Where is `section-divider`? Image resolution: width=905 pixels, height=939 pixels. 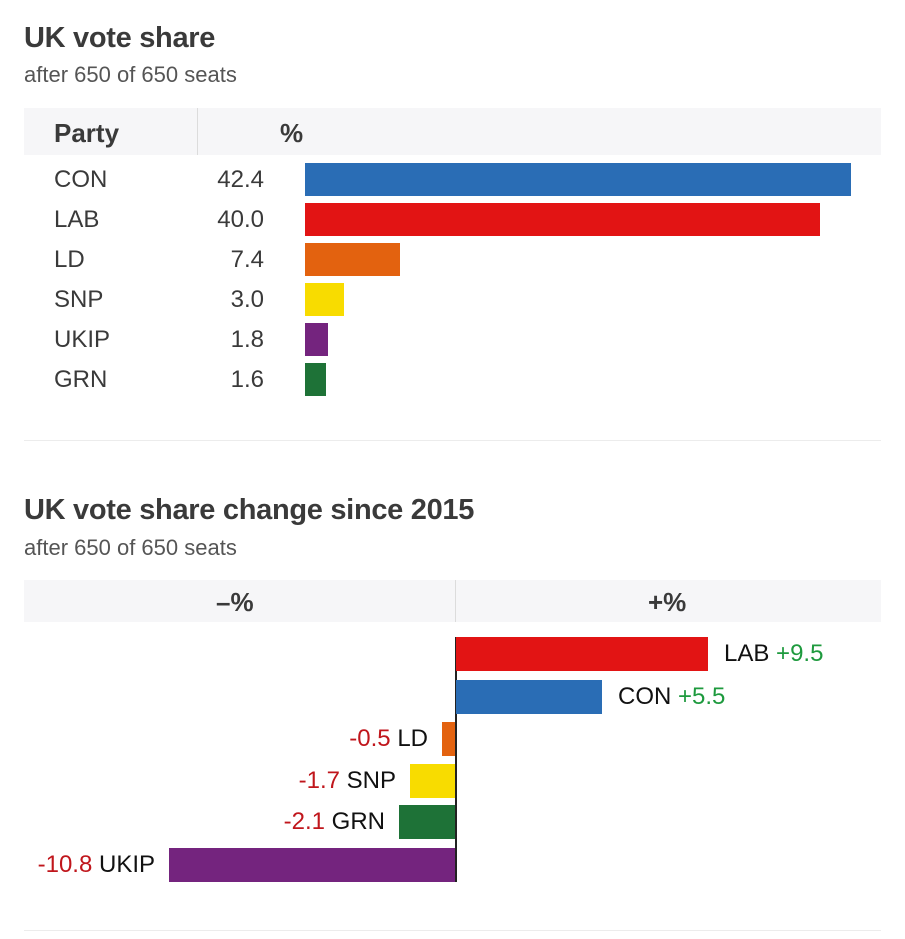 section-divider is located at coordinates (452, 440).